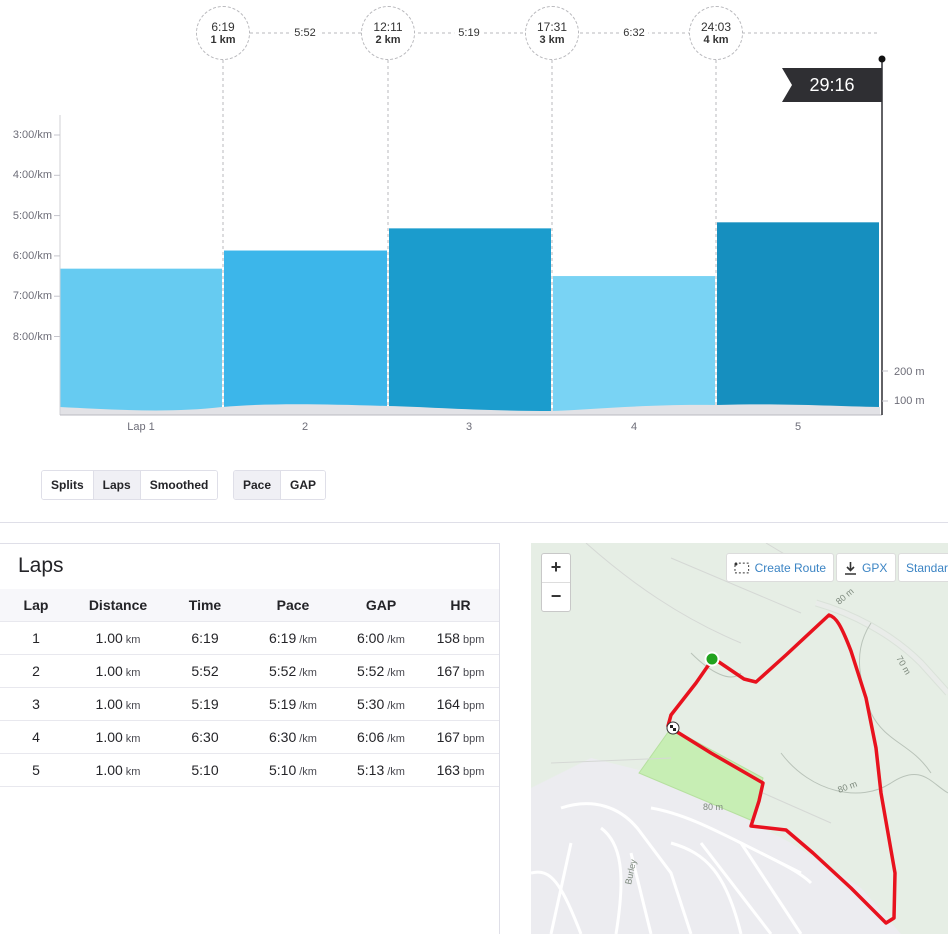 The image size is (948, 934). Describe the element at coordinates (133, 706) in the screenshot. I see `distance-unit: km` at that location.